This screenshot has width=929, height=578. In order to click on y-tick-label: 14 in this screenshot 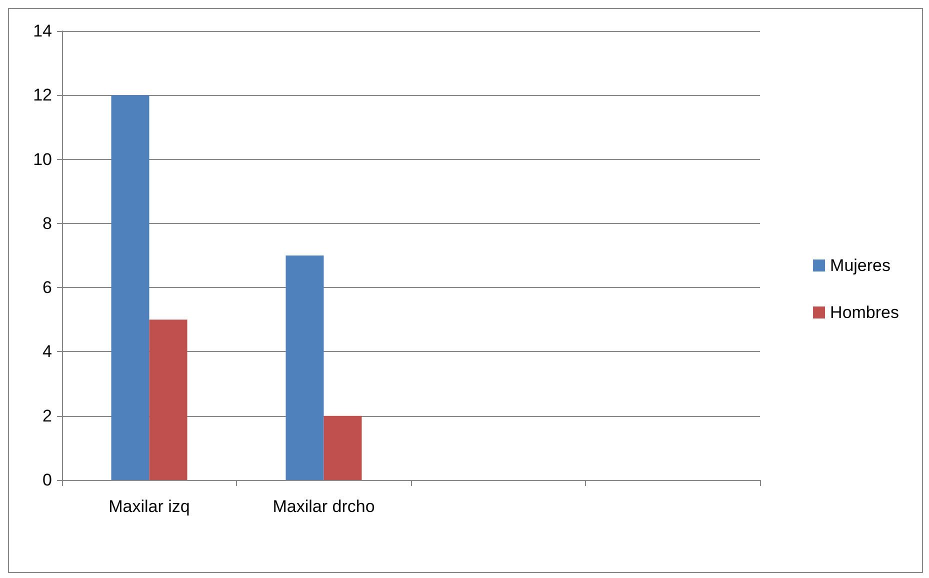, I will do `click(42, 31)`.